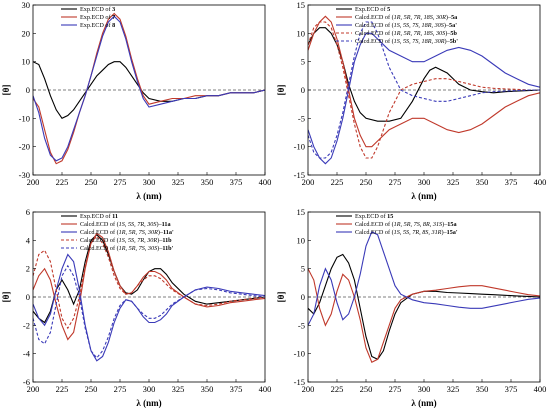  What do you see at coordinates (97, 17) in the screenshot?
I see `panel-1-legend-entry-2: Exp.ECD of 7` at bounding box center [97, 17].